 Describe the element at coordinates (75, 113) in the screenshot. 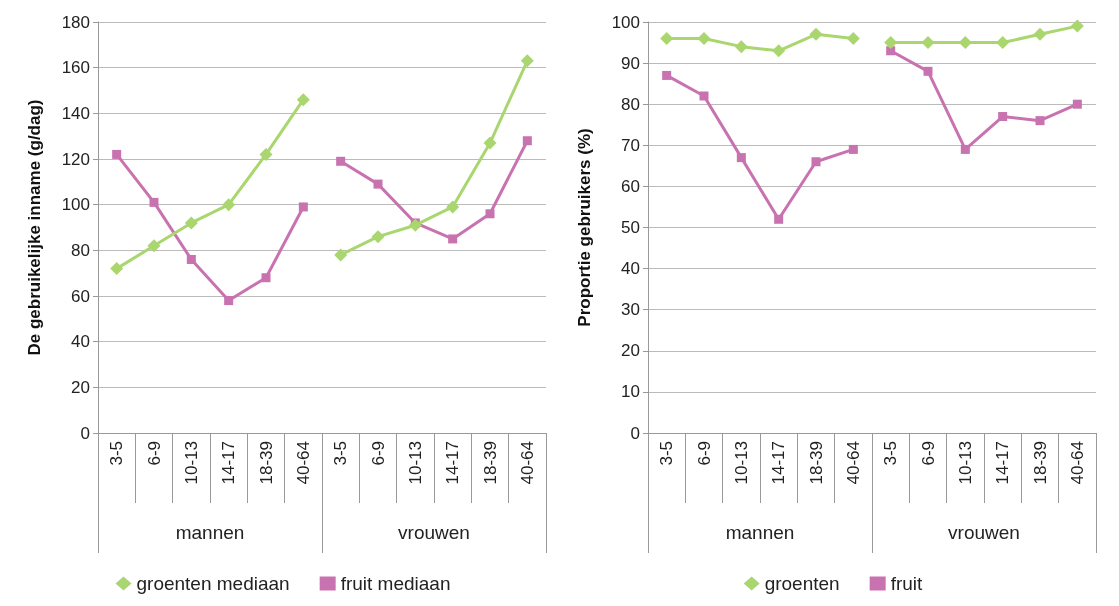

I see `y-tick-label: 140` at that location.